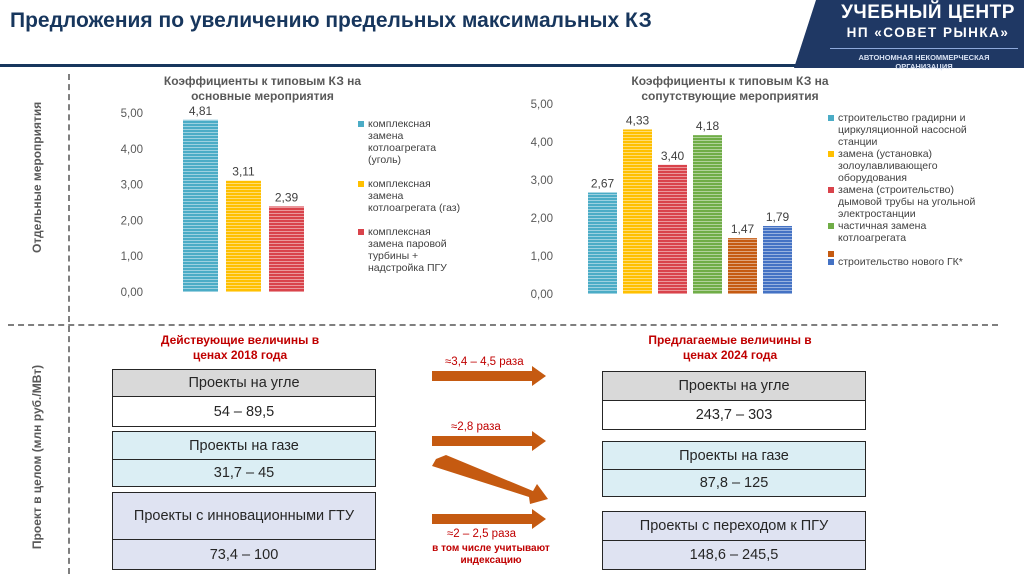 Image resolution: width=1024 pixels, height=574 pixels. I want to click on proposed-pgu-value: 148,6 – 245,5, so click(734, 555).